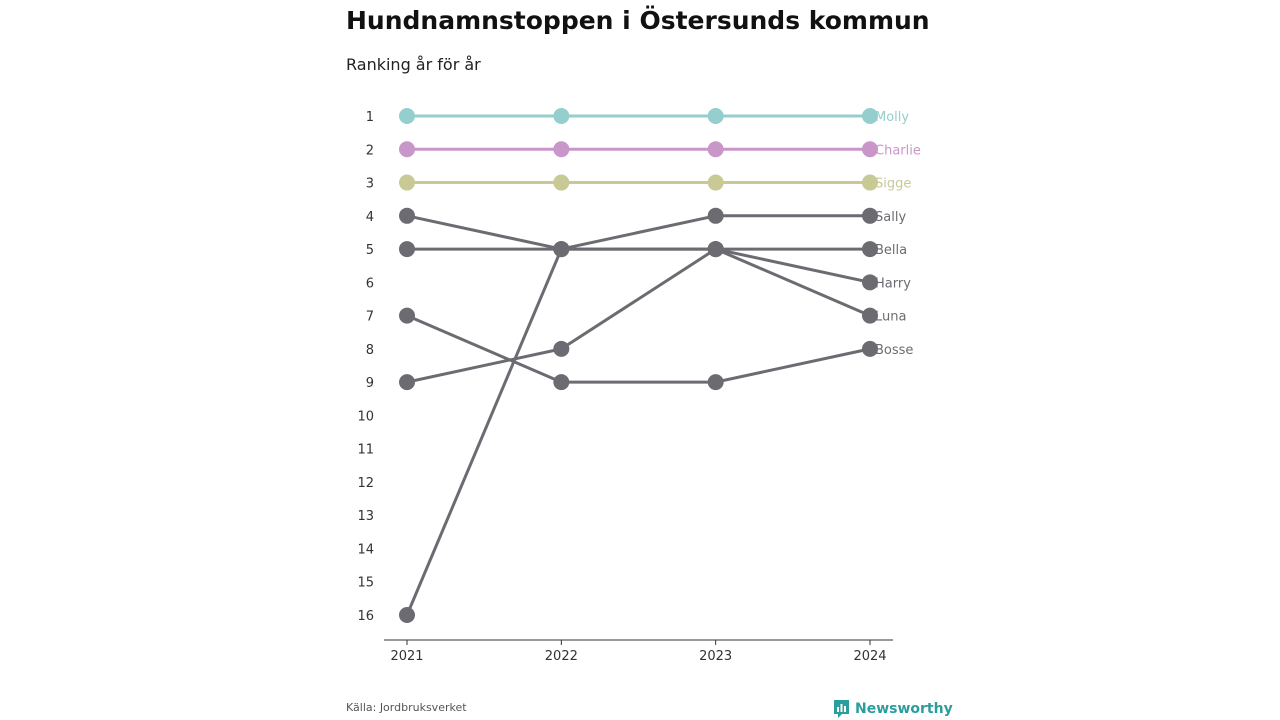 Image resolution: width=1280 pixels, height=720 pixels. I want to click on chart-subtitle: Ranking år för år, so click(413, 64).